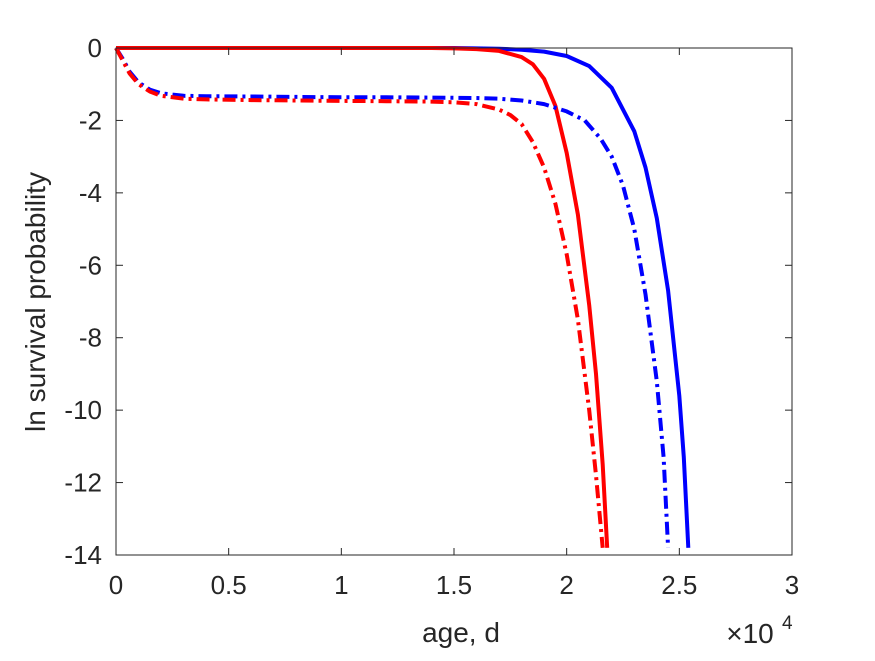  Describe the element at coordinates (116, 585) in the screenshot. I see `x-tick-label: 0` at that location.